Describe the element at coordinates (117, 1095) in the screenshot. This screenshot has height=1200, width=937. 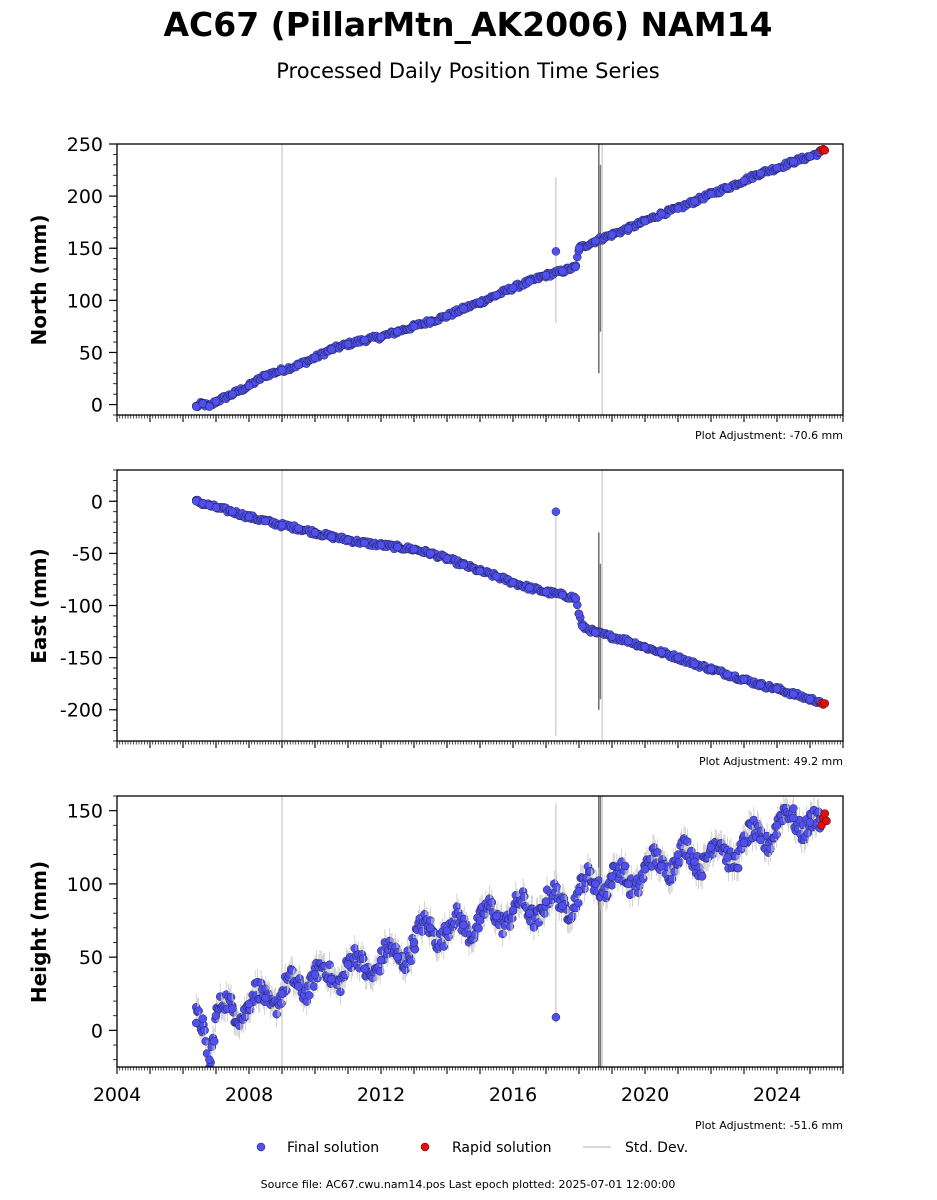
I see `x-tick-label: 2004` at that location.